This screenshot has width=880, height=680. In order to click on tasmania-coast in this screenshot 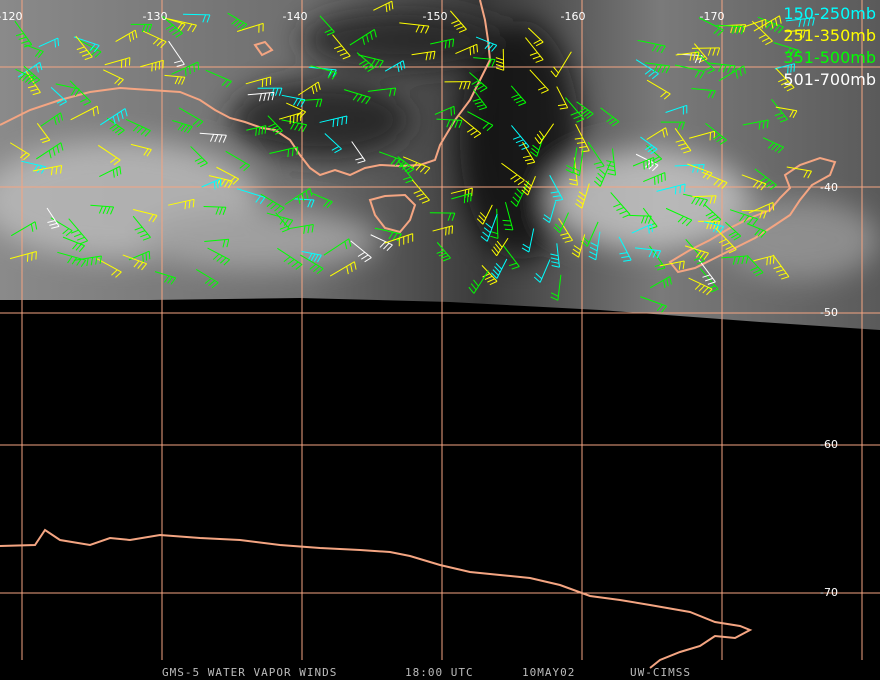, I will do `click(392, 213)`.